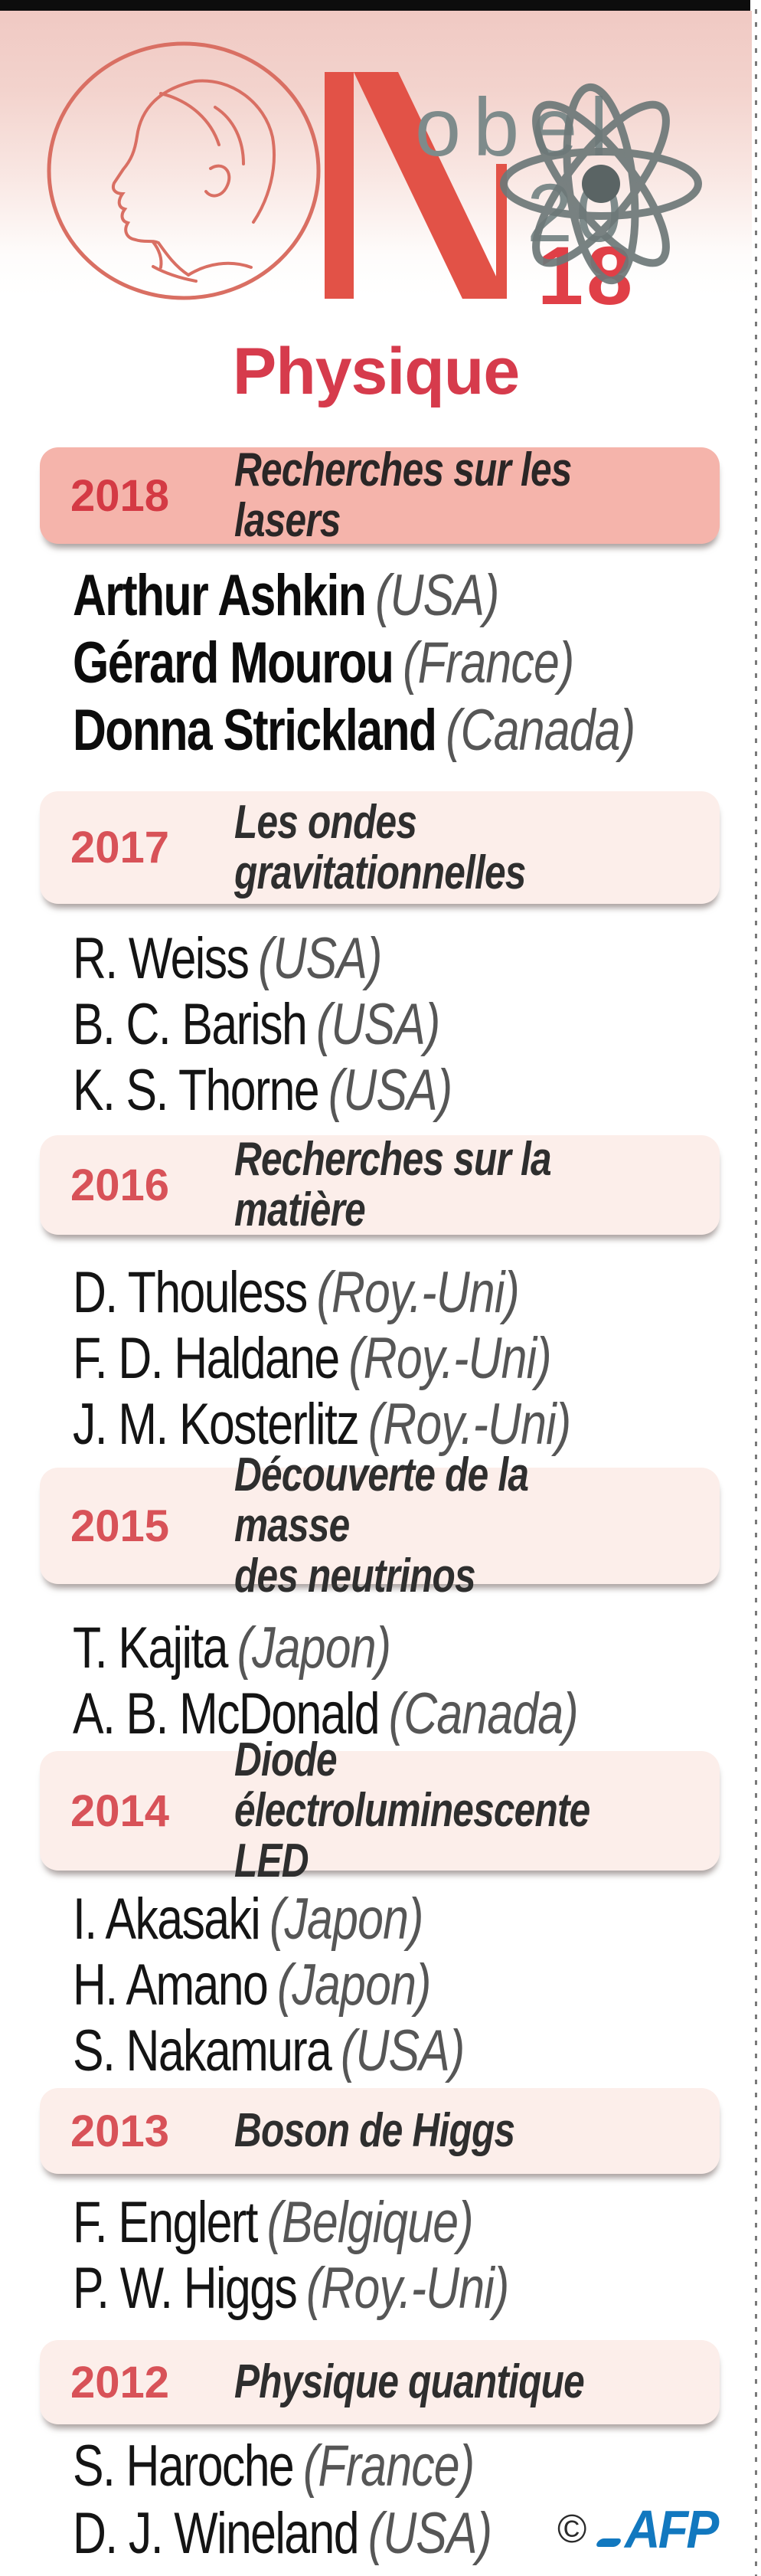  Describe the element at coordinates (572, 2529) in the screenshot. I see `copyright-symbol: ©` at that location.